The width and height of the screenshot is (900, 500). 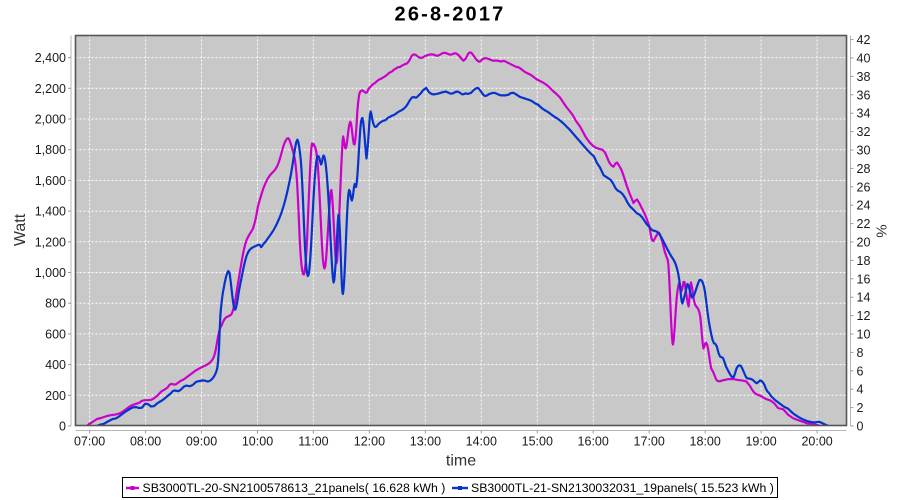 I want to click on svg-text: 13:00, so click(x=425, y=442).